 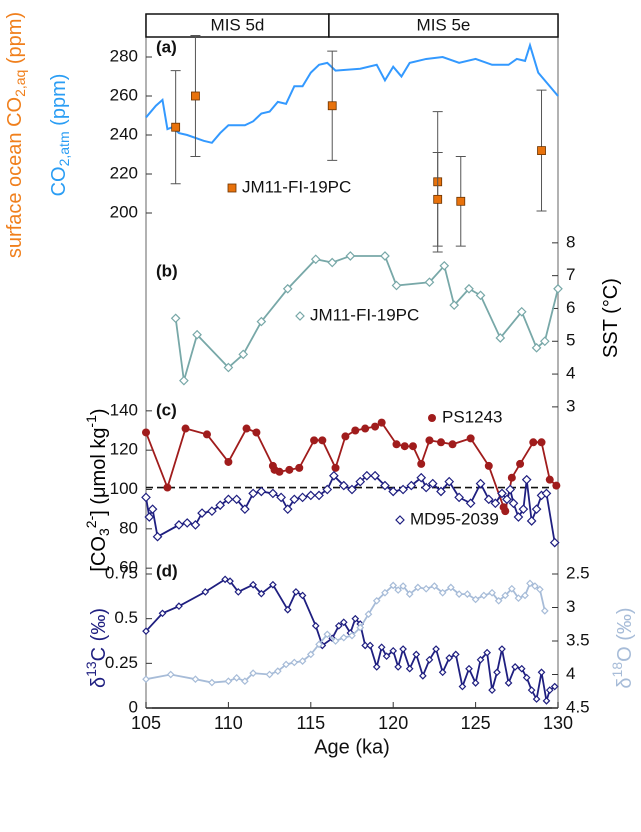 I want to click on x-tick-label: 110, so click(x=228, y=723).